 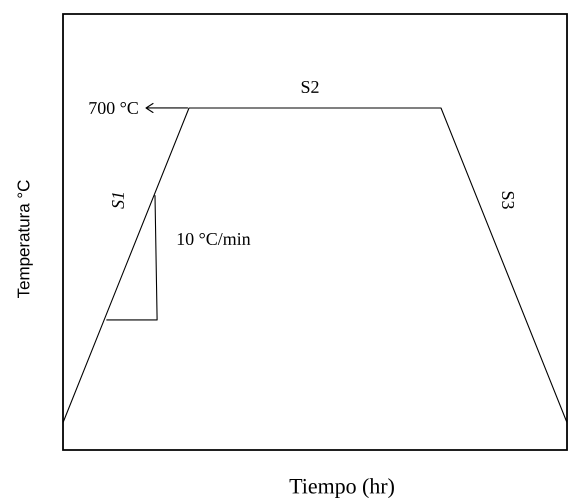 What do you see at coordinates (214, 239) in the screenshot?
I see `annotation: 10 °C/min` at bounding box center [214, 239].